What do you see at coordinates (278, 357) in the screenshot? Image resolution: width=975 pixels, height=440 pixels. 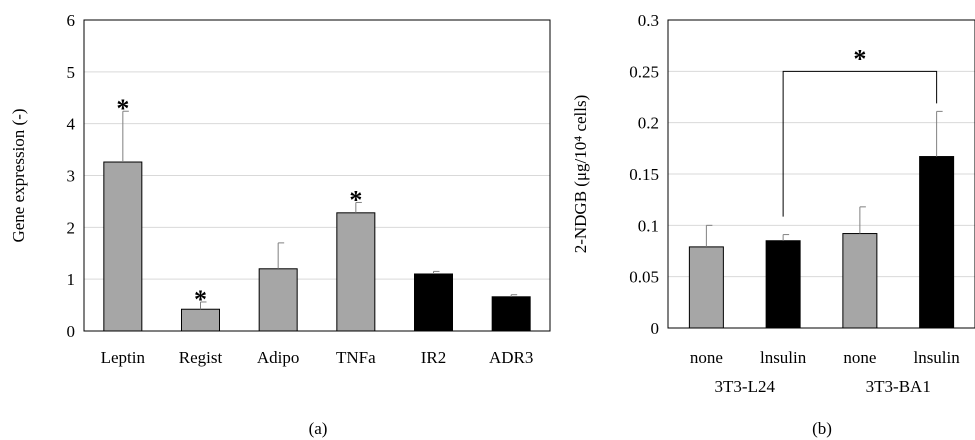 I see `x-tick-label: Adipo` at bounding box center [278, 357].